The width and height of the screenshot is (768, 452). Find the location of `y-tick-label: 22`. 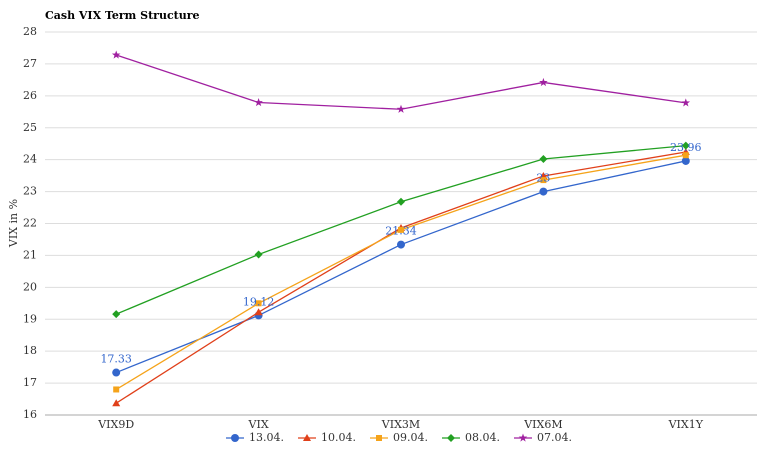

y-tick-label: 22 is located at coordinates (30, 223).